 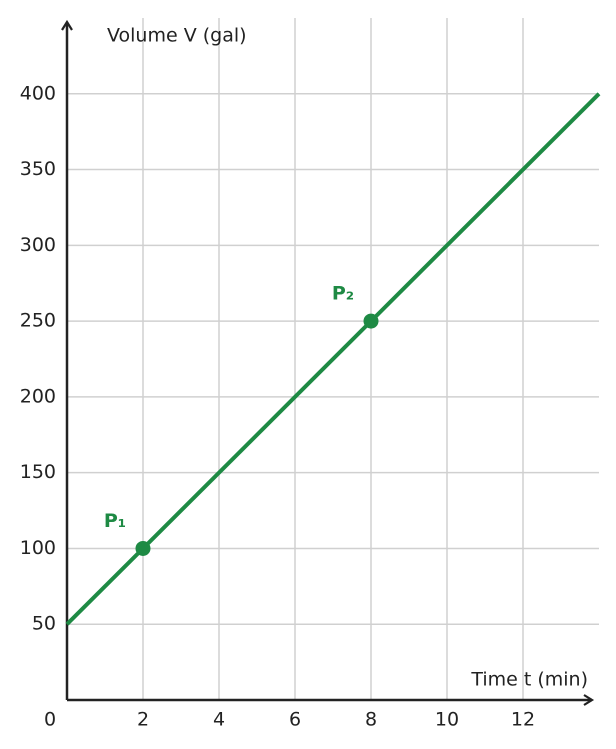 I want to click on y-tick-label: 50, so click(x=44, y=624).